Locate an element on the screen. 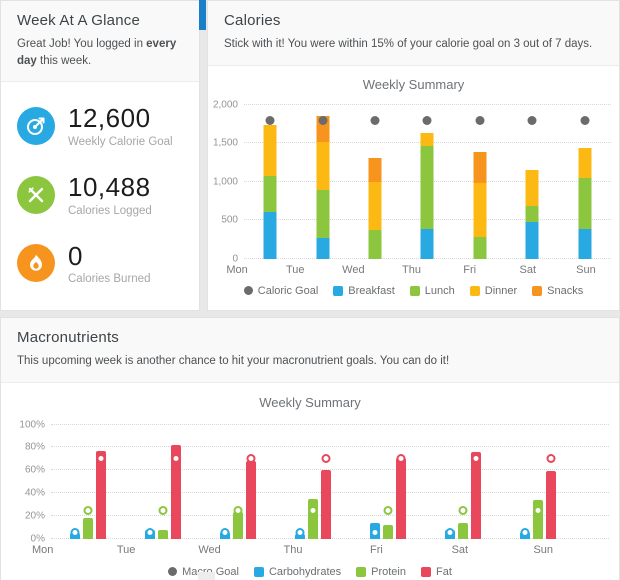 This screenshot has width=620, height=580. legend-item-breakfast: Breakfast is located at coordinates (364, 291).